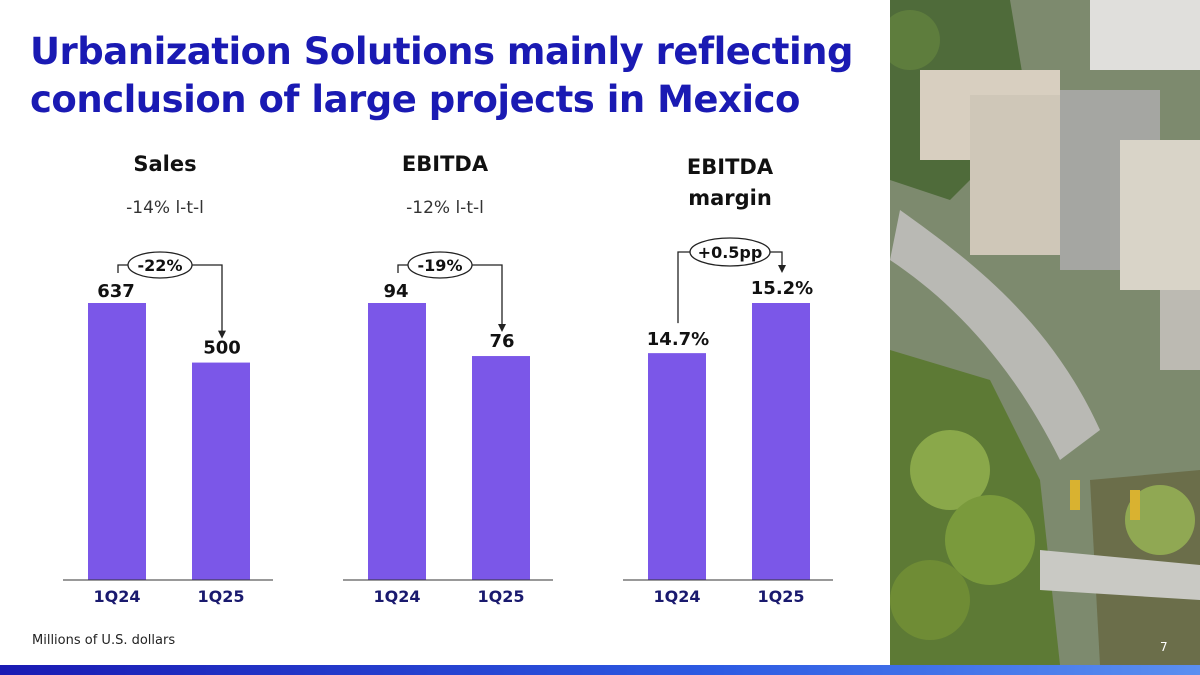 The image size is (1200, 675). I want to click on ebitda-margin-panel-title: EBITDA margin, so click(730, 182).